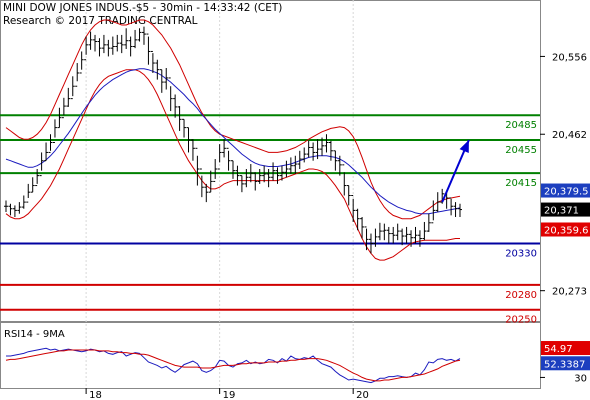 This screenshot has width=590, height=400. I want to click on rsi-line, so click(233, 365).